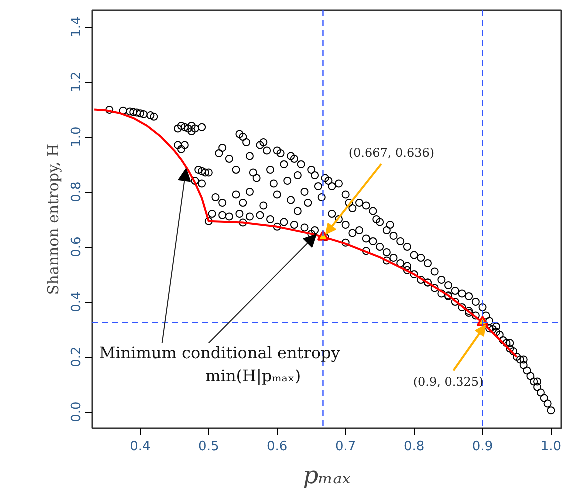  What do you see at coordinates (77, 302) in the screenshot?
I see `y-tick-label: 0.4` at bounding box center [77, 302].